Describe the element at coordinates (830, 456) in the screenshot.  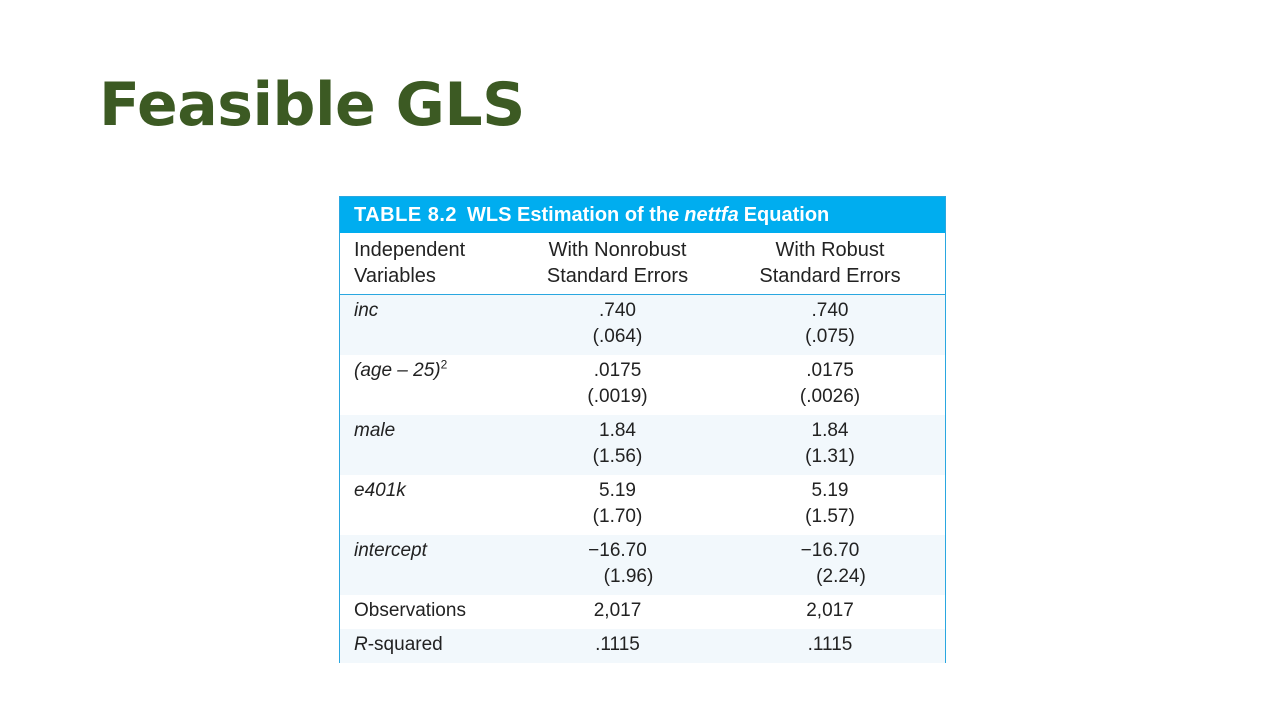
I see `standard-error: (1.31)` at that location.